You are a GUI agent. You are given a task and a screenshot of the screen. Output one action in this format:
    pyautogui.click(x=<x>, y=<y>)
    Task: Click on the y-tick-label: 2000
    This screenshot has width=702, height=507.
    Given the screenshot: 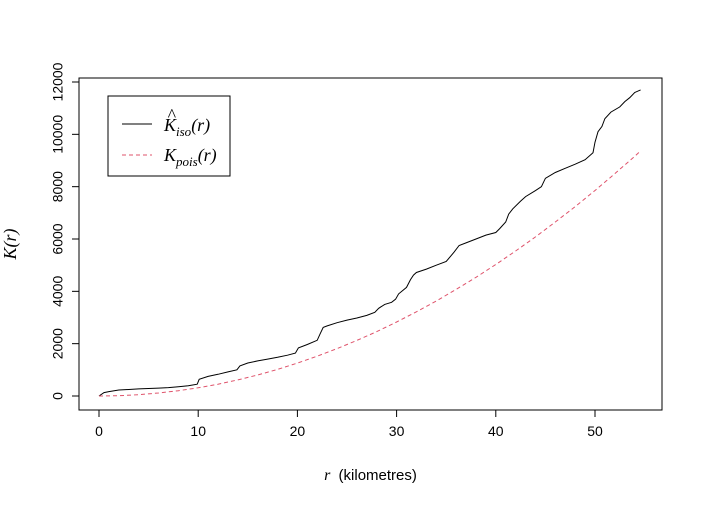 What is the action you would take?
    pyautogui.click(x=58, y=343)
    